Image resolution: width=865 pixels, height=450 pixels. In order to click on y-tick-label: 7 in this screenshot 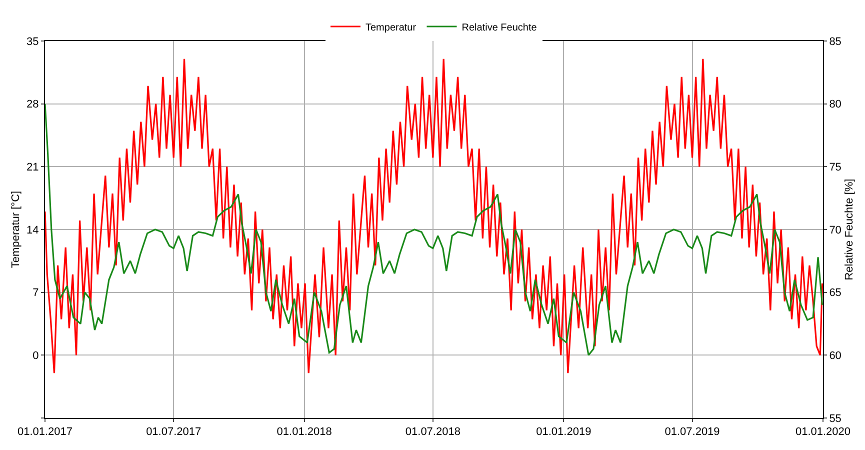, I will do `click(35, 293)`.